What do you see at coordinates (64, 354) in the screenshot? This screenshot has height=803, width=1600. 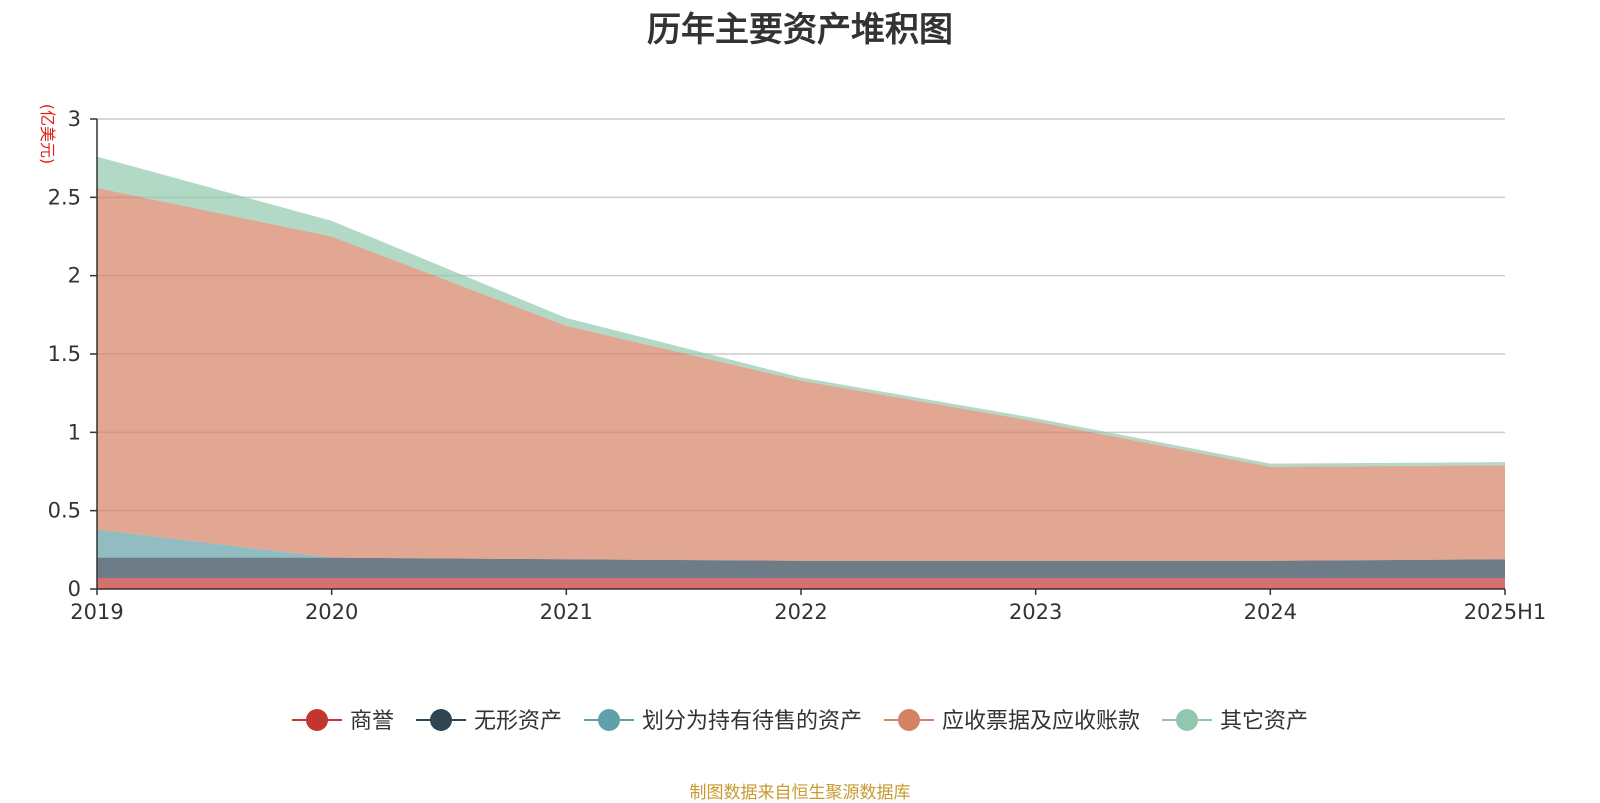 I see `y-tick-label: 1.5` at bounding box center [64, 354].